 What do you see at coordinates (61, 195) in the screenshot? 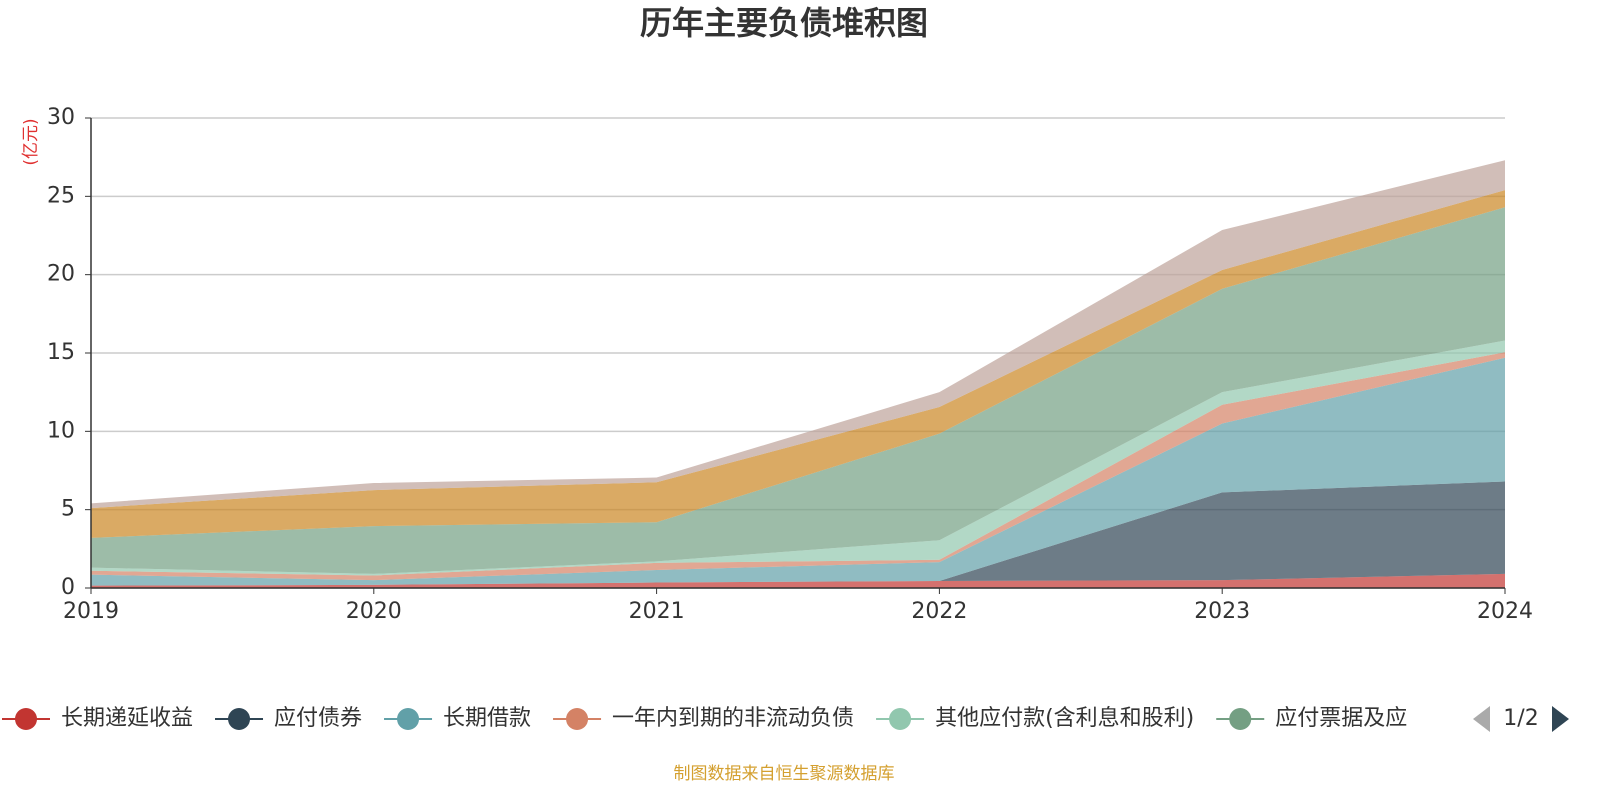
I see `y-tick-label: 25` at bounding box center [61, 195].